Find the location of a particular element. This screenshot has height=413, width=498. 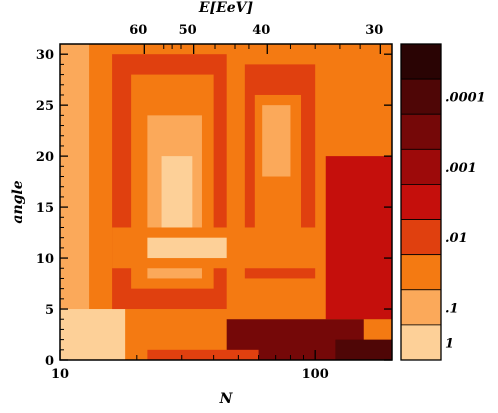

y-axis-title: angle is located at coordinates (18, 201).